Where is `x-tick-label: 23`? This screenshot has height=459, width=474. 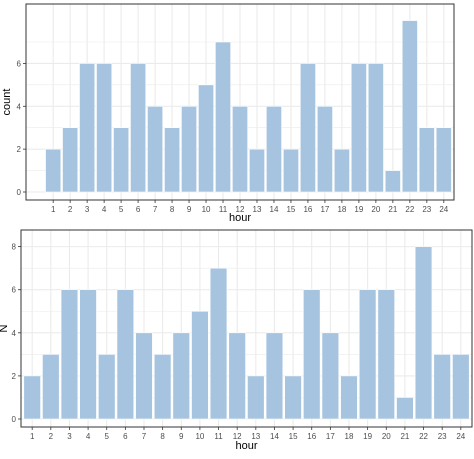
x-tick-label: 23 is located at coordinates (442, 436).